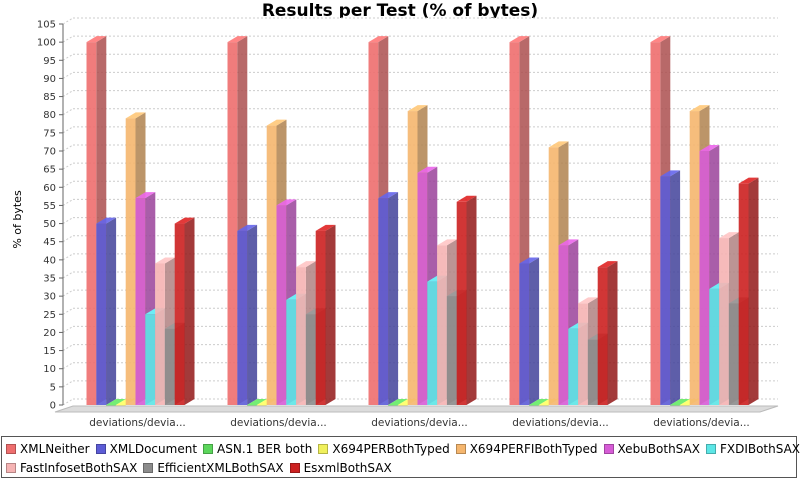 Image resolution: width=800 pixels, height=480 pixels. What do you see at coordinates (49, 61) in the screenshot?
I see `y-tick-label: 95` at bounding box center [49, 61].